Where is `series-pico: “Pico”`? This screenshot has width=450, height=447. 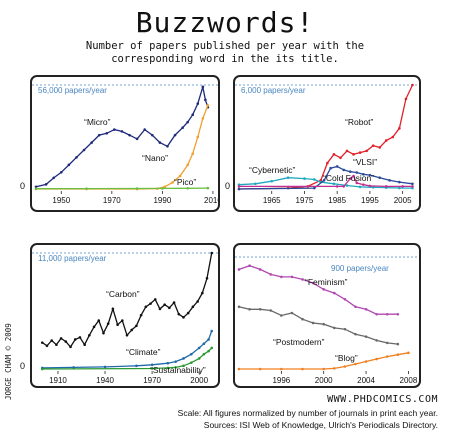
series-pico: “Pico” is located at coordinates (122, 184).